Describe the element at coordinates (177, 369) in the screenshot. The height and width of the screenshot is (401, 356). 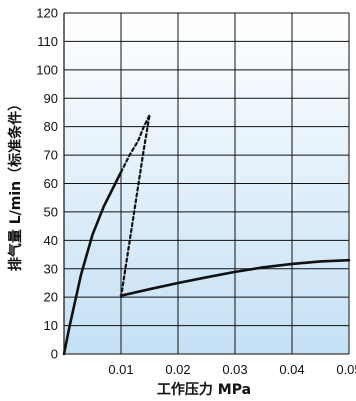
I see `x-tick-label: 0.02` at that location.